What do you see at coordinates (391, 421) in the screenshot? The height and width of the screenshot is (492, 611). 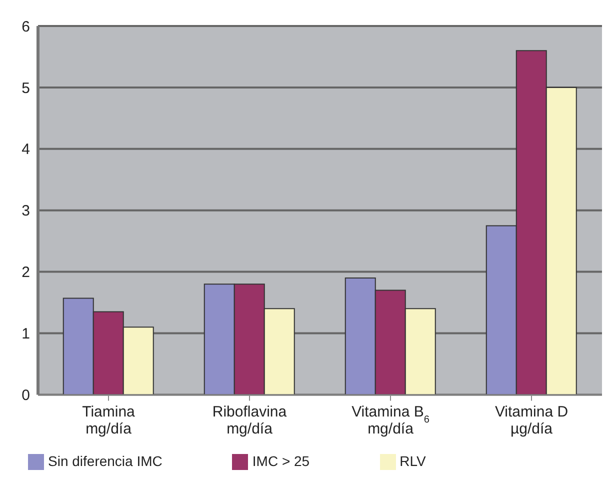 I see `x-tick-label: Vitamina B$_{6}$ mg/día` at bounding box center [391, 421].